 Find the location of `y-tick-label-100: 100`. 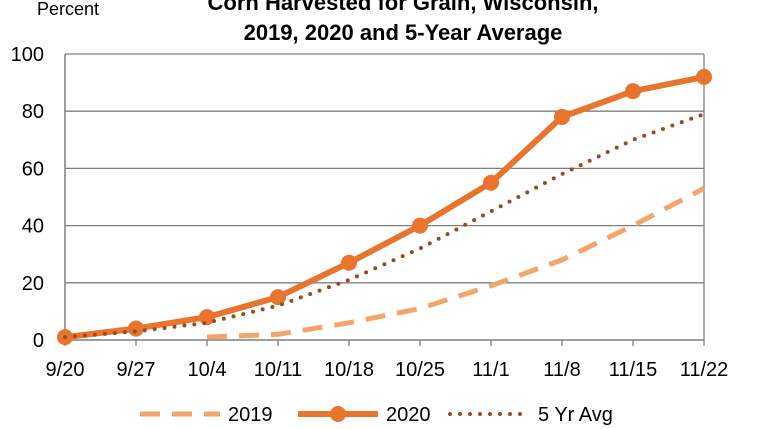

y-tick-label-100: 100 is located at coordinates (27, 55).